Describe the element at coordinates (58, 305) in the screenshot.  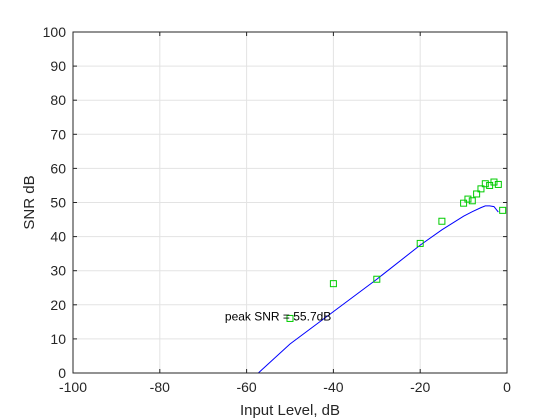
I see `y-tick-label: 20` at that location.